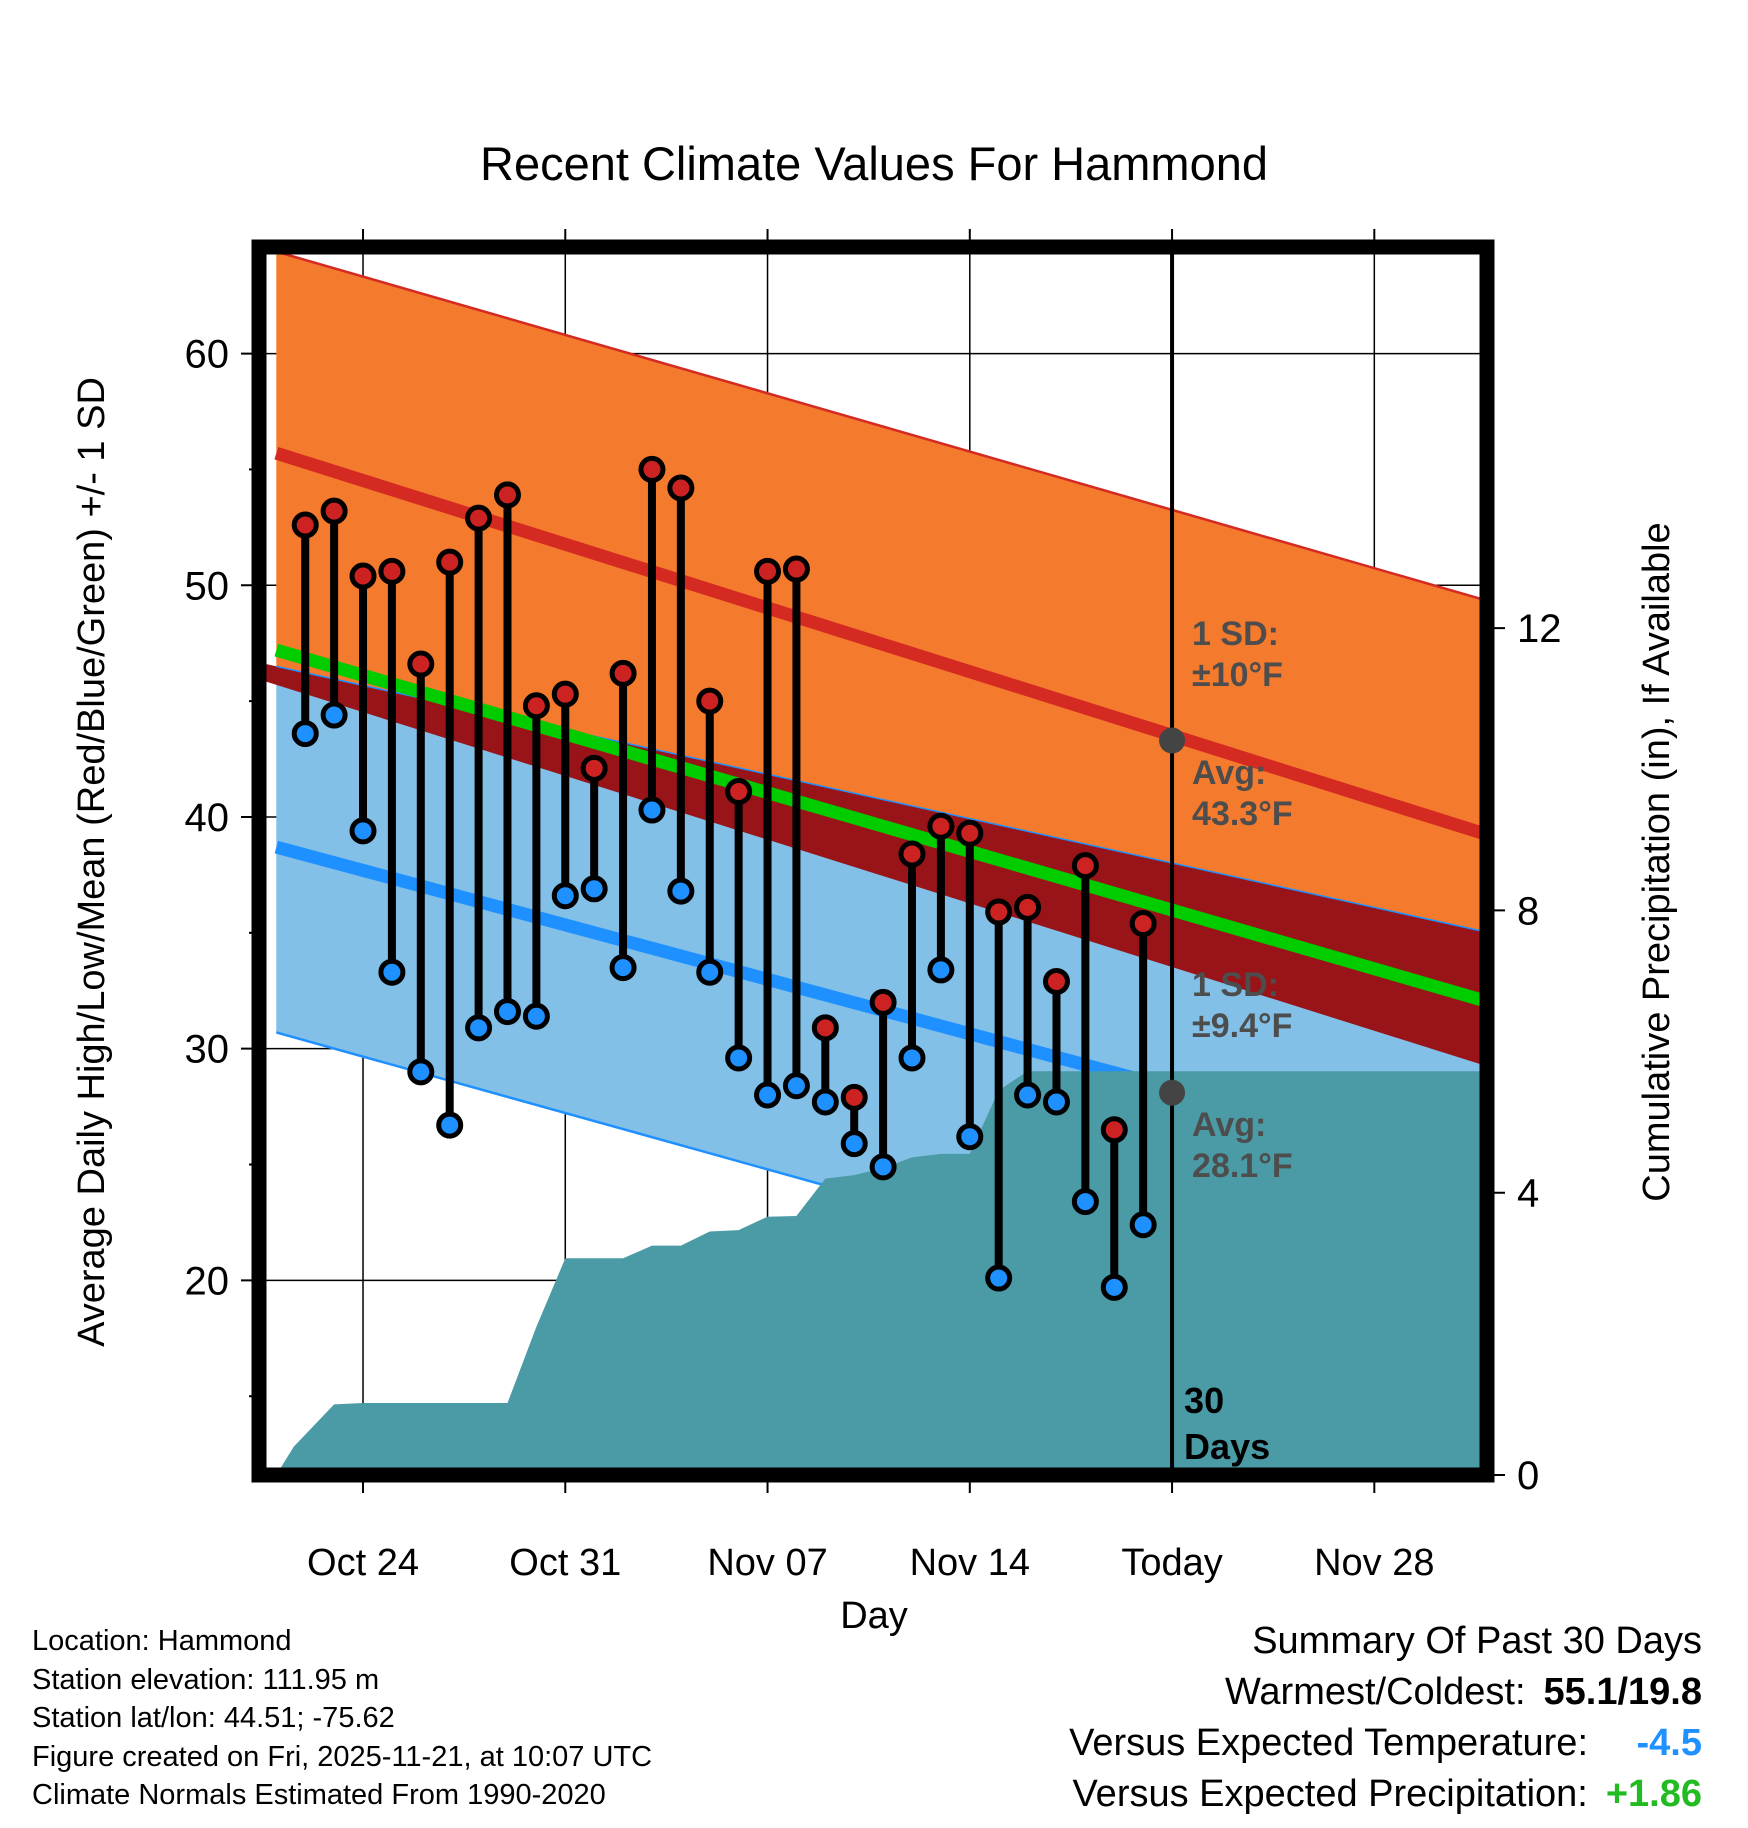 The width and height of the screenshot is (1748, 1828). I want to click on summary-temp: Versus Expected Temperature: -4.5, so click(1385, 1743).